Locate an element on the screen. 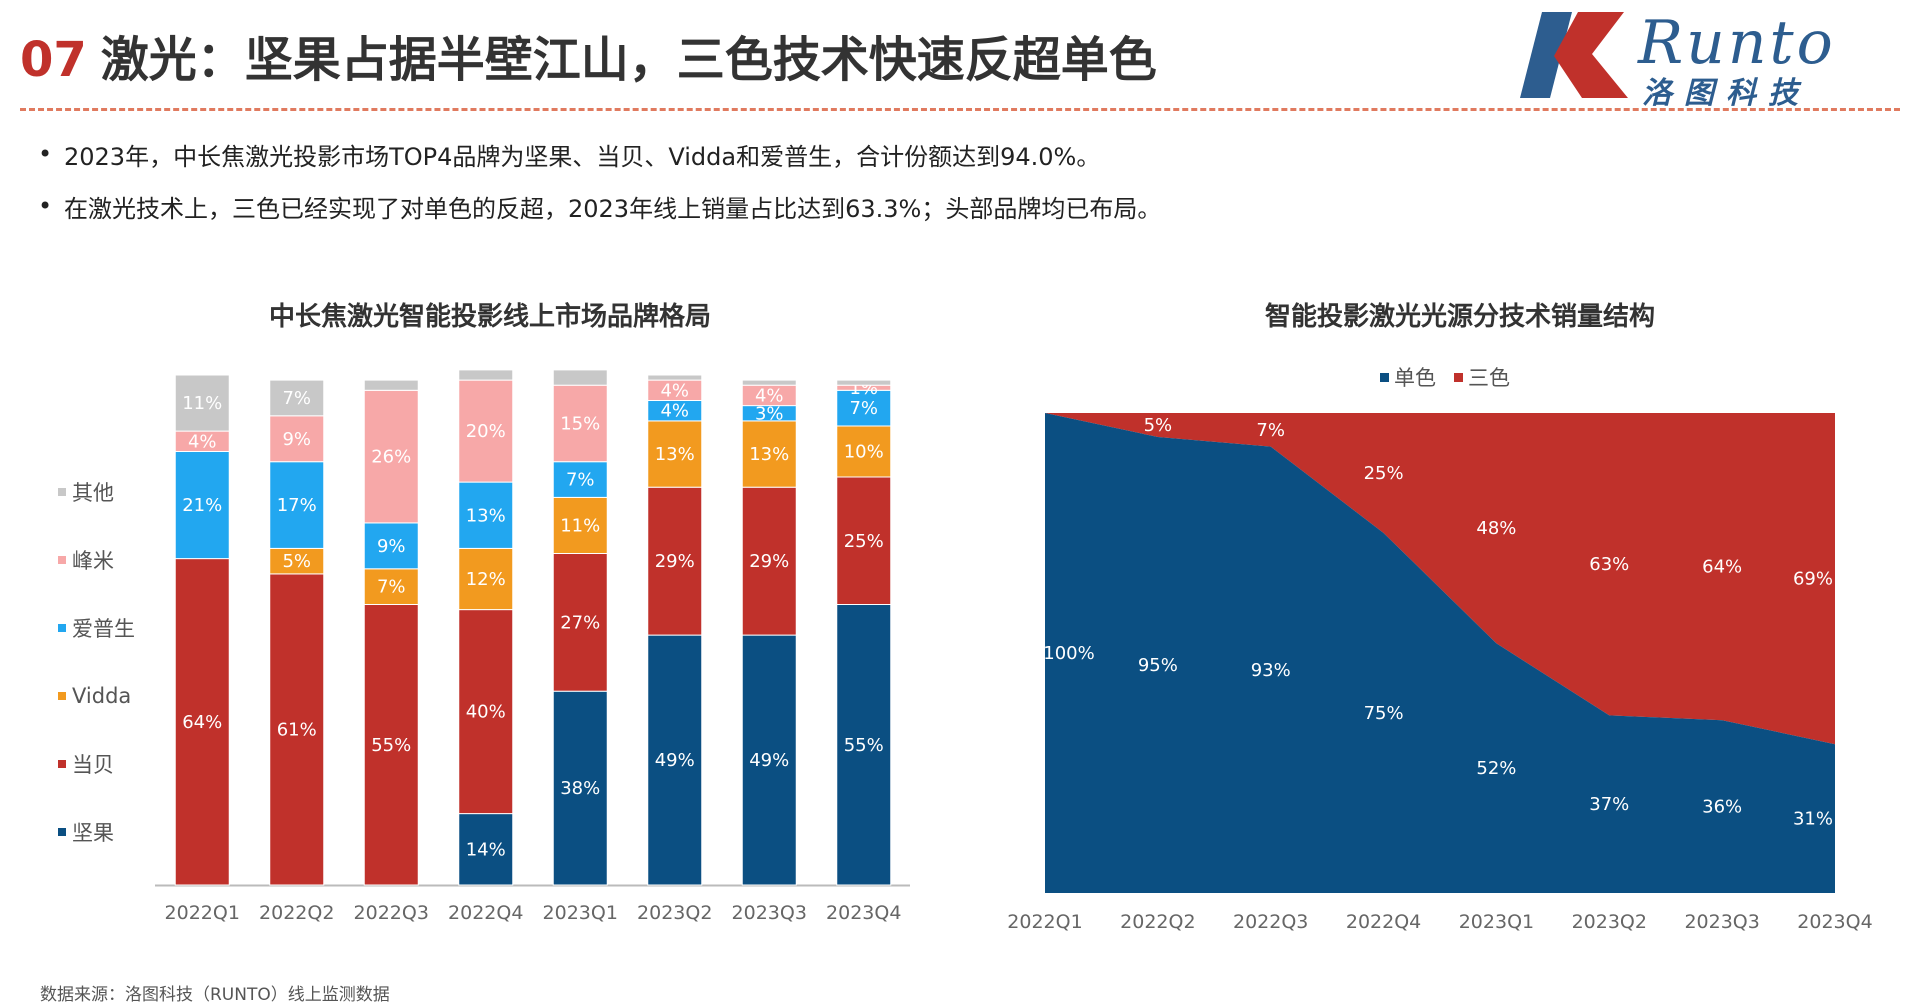 The image size is (1920, 1006). data-label: 11% is located at coordinates (580, 525).